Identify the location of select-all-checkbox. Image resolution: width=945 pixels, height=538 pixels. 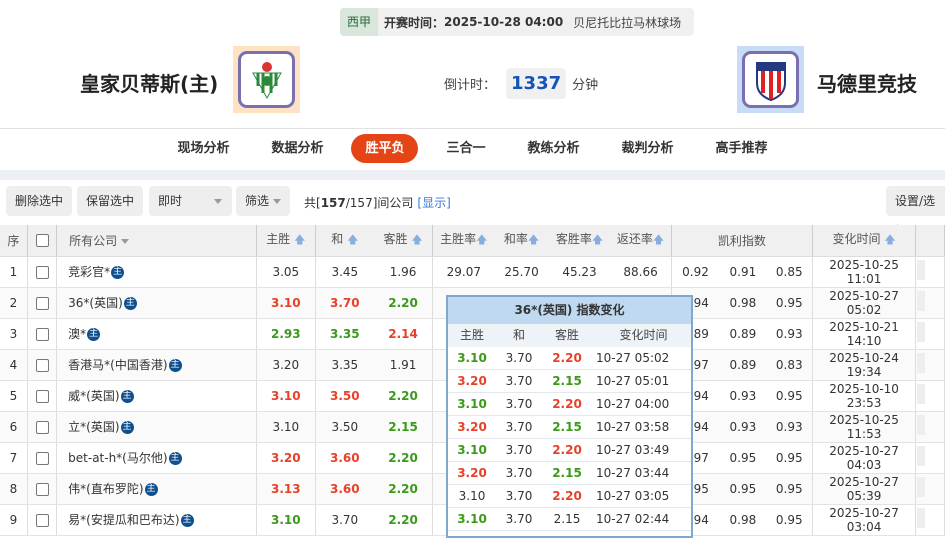
(42, 241).